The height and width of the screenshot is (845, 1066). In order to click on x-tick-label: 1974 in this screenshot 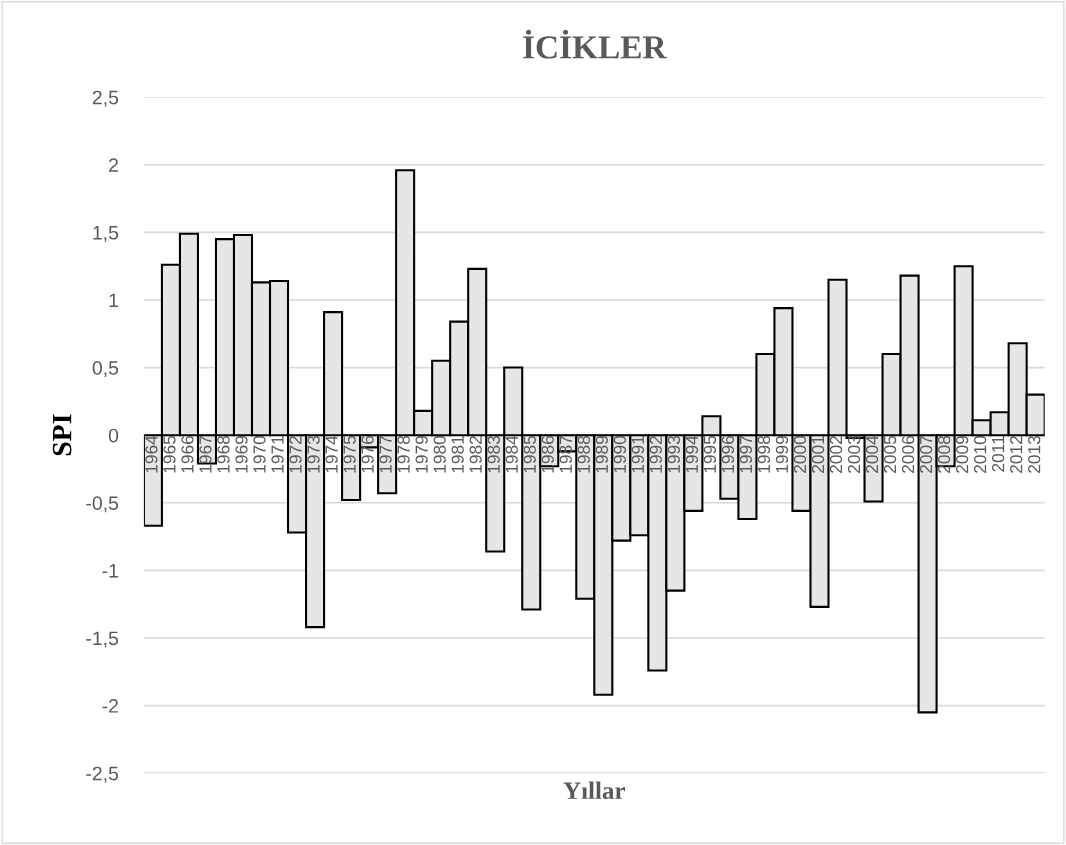, I will do `click(331, 454)`.